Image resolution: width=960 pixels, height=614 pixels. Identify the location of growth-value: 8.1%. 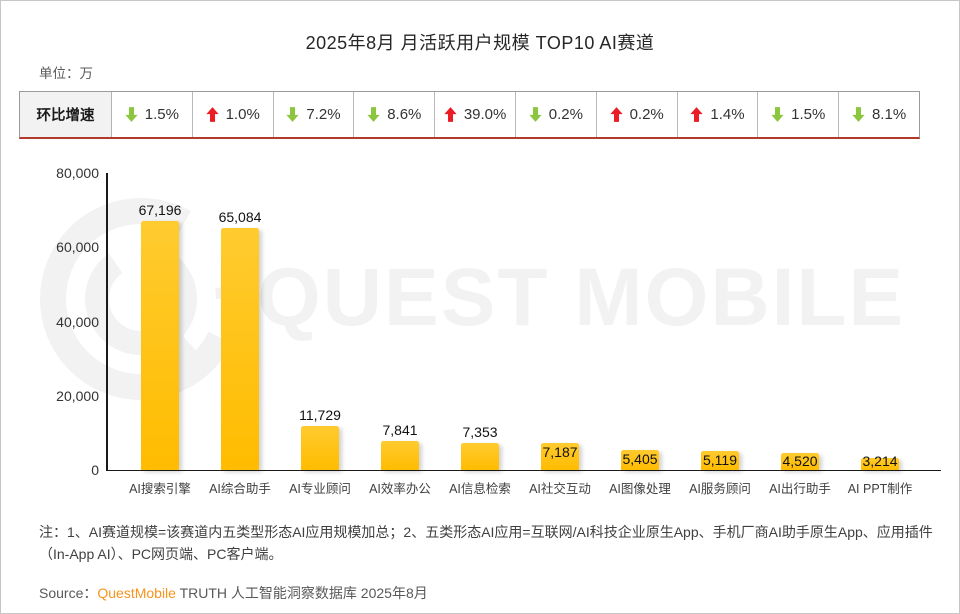
(889, 114).